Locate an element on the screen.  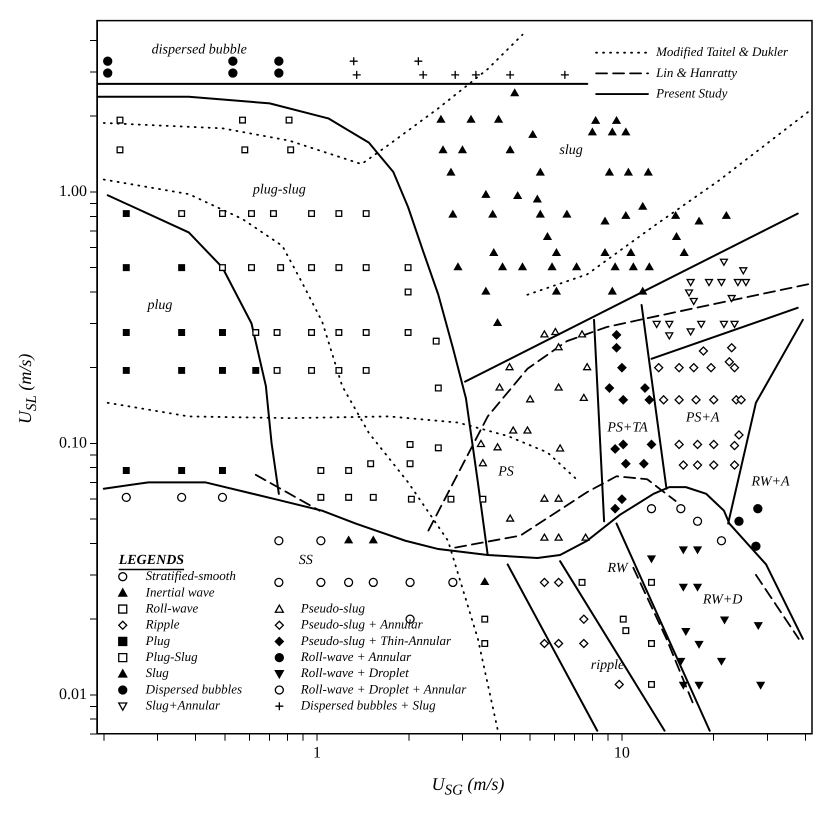
y-tick-label: 1.00 is located at coordinates (73, 191).